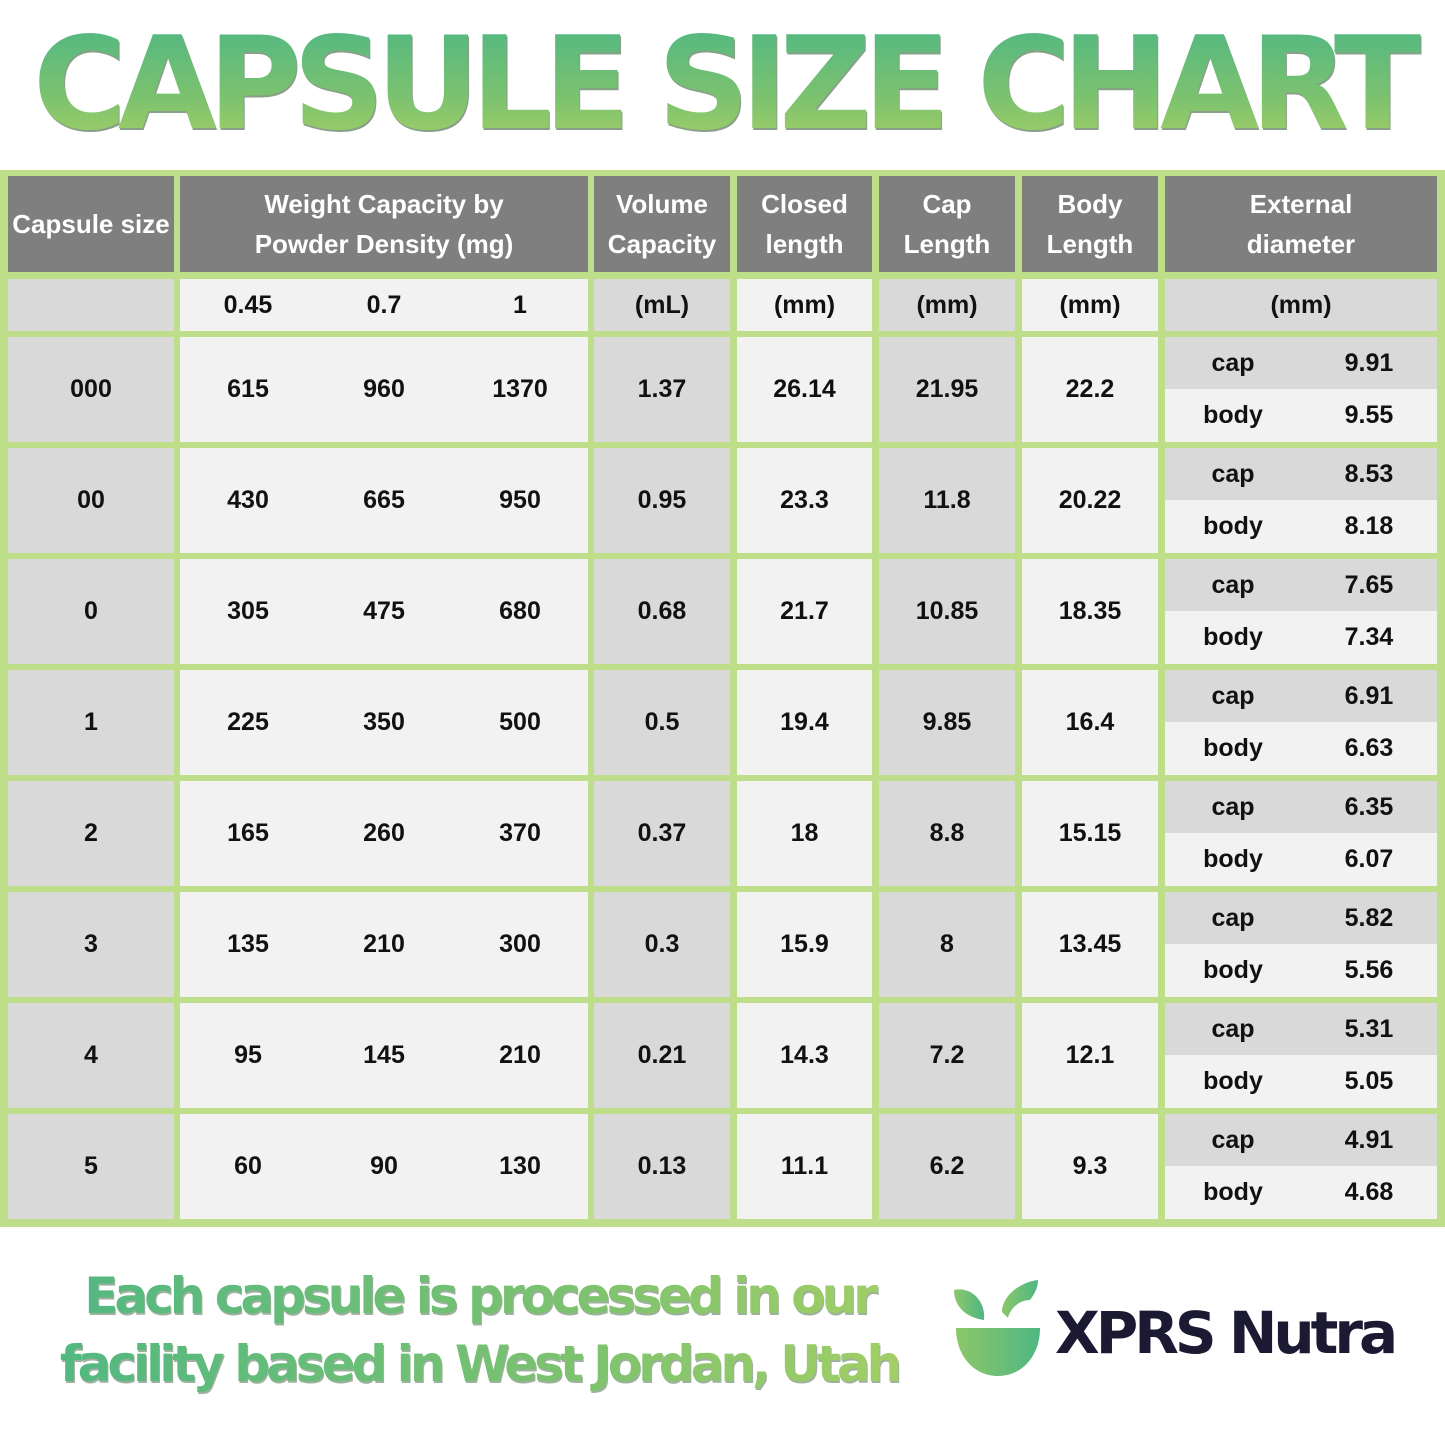 The height and width of the screenshot is (1445, 1445). I want to click on cap-length-cell: 8.8, so click(947, 833).